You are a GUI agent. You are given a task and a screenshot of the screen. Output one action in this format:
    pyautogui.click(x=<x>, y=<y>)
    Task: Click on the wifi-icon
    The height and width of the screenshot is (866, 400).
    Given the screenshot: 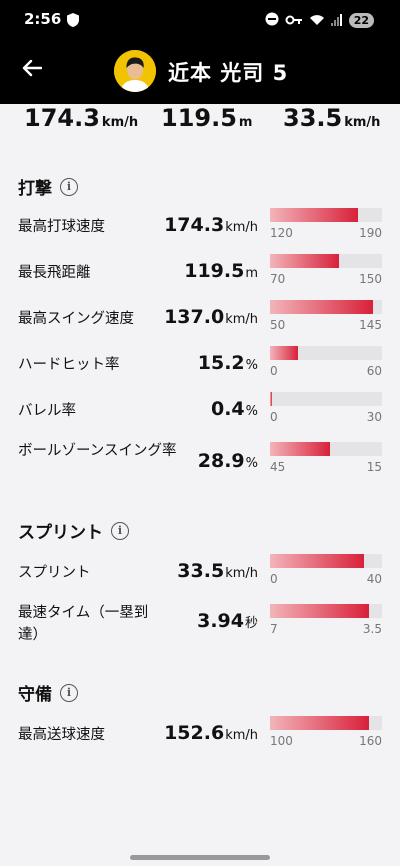 What is the action you would take?
    pyautogui.click(x=317, y=20)
    